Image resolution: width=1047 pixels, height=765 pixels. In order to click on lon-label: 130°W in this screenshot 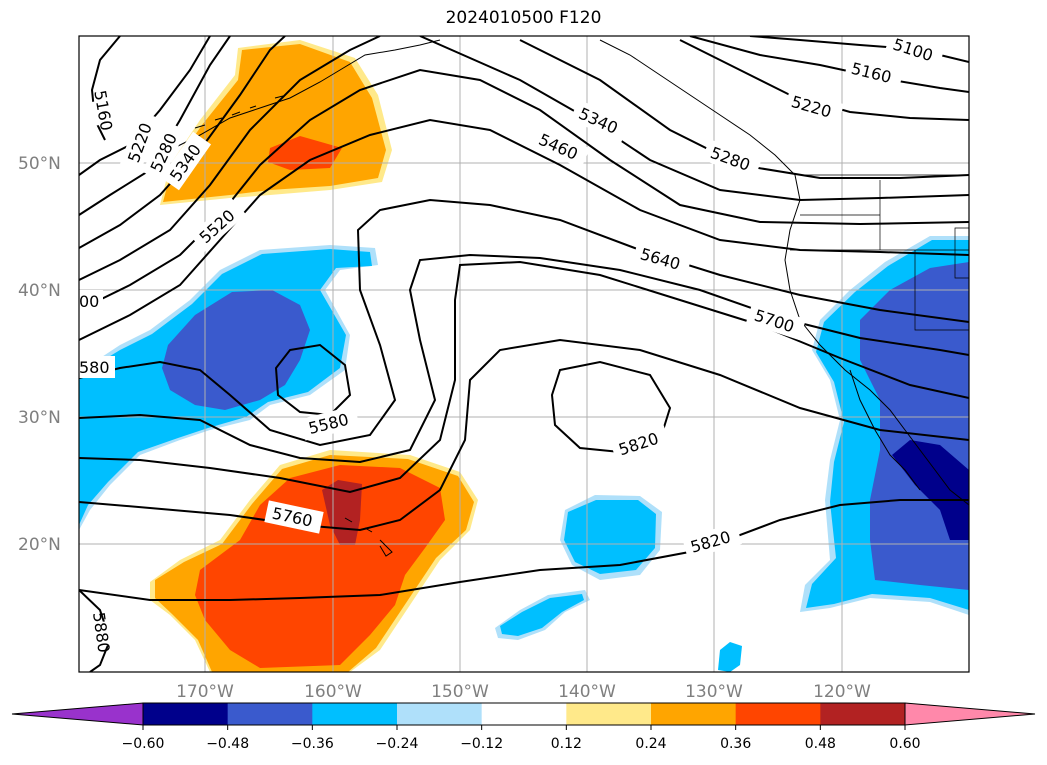, I will do `click(714, 692)`.